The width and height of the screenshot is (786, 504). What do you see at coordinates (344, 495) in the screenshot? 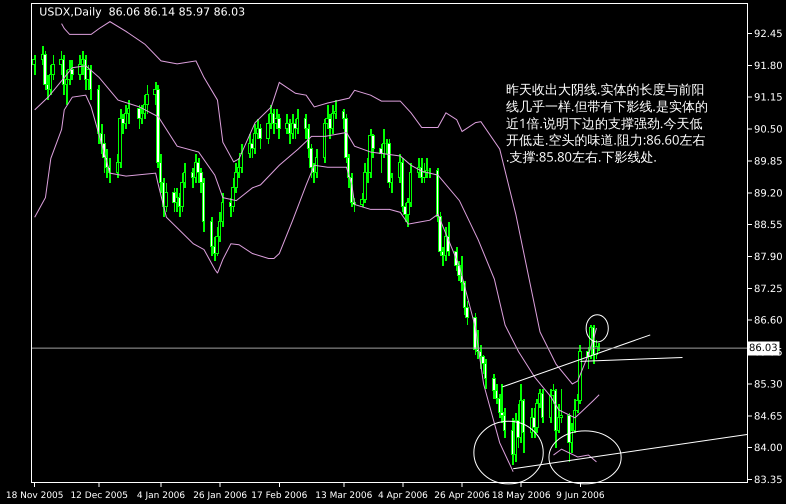
I see `x-tick-label: 13 Mar 2006` at bounding box center [344, 495].